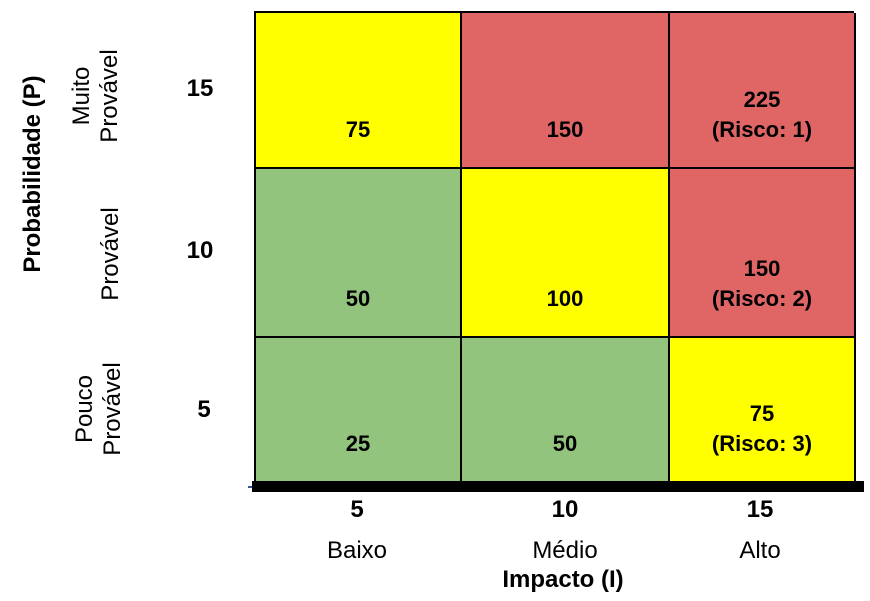 Image resolution: width=870 pixels, height=601 pixels. I want to click on x-value-5: 5, so click(357, 509).